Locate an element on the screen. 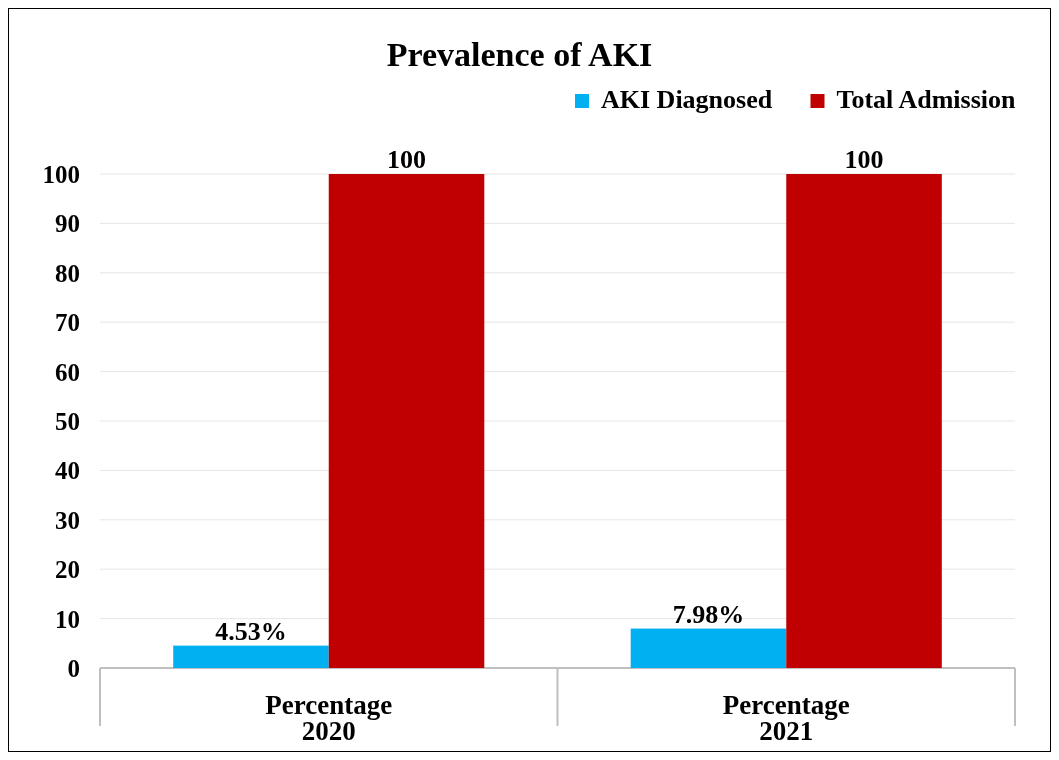 The width and height of the screenshot is (1059, 760). y-tick-label: 0 is located at coordinates (73, 668).